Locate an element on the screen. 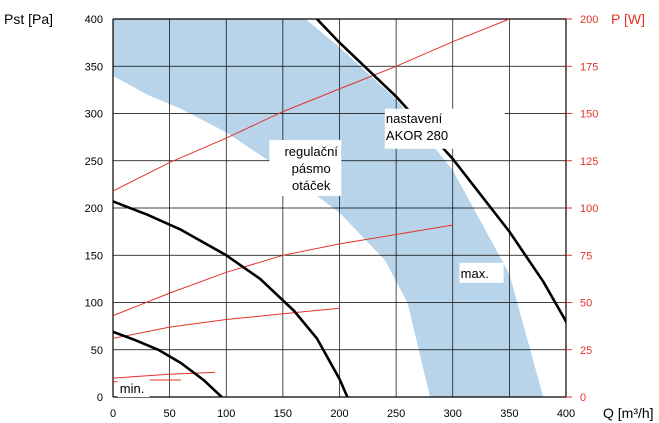 The height and width of the screenshot is (423, 659). x-tick-label: 350 is located at coordinates (509, 414).